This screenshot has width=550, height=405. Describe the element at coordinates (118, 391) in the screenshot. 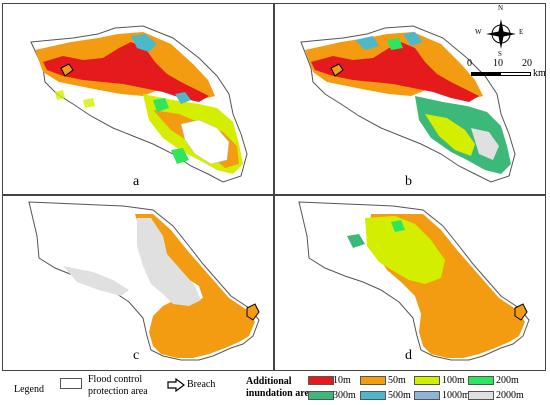

I see `protection-area-label-line2: protection area` at that location.